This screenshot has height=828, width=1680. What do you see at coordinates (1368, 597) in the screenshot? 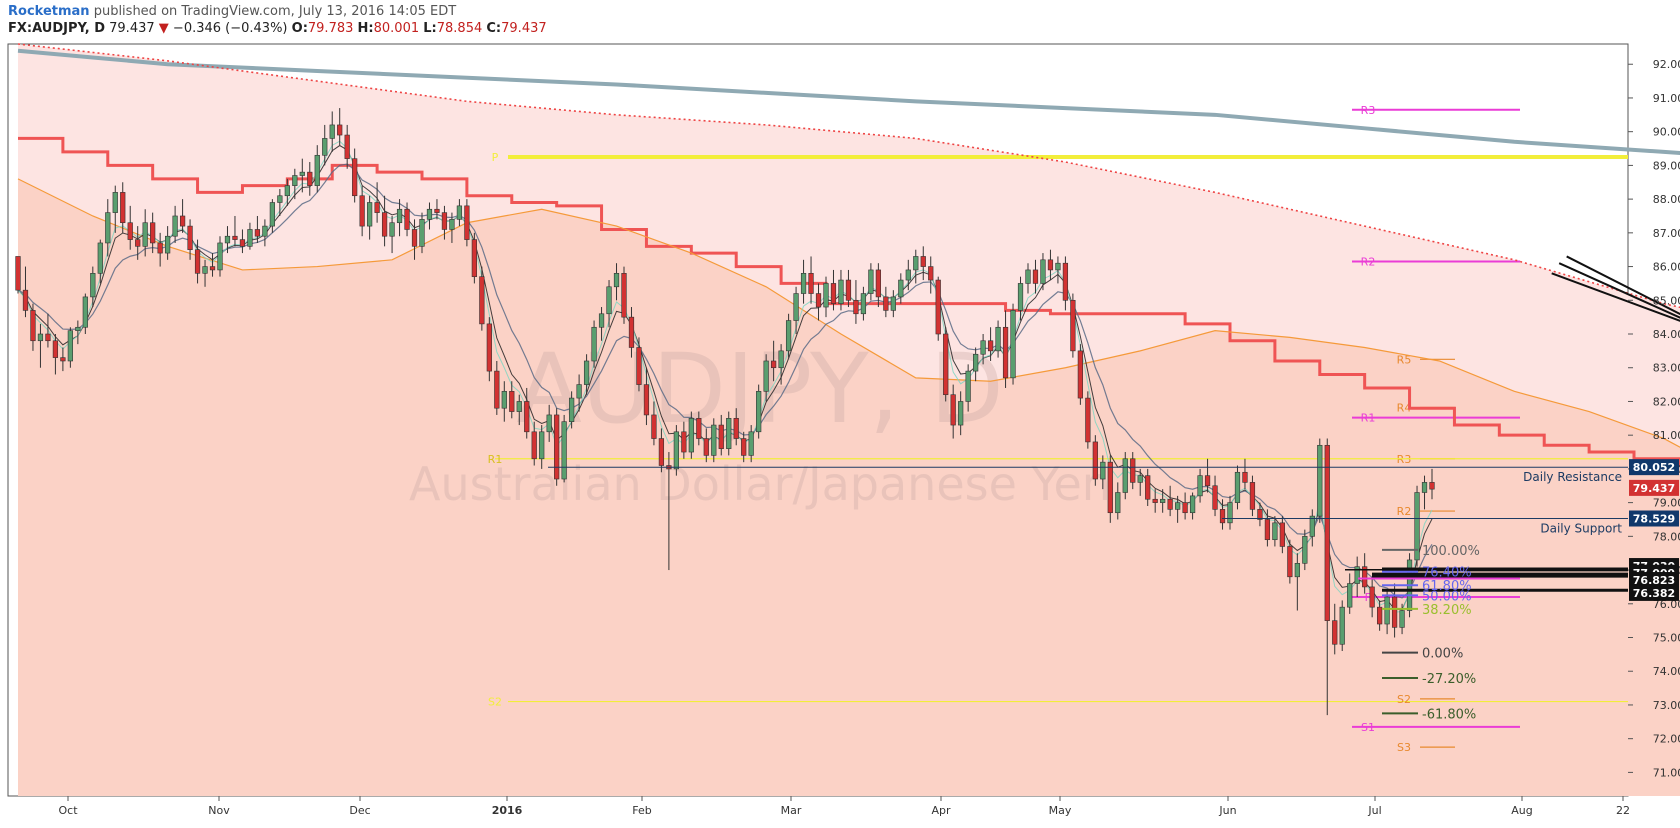
I see `pivot-label: P` at bounding box center [1368, 597].